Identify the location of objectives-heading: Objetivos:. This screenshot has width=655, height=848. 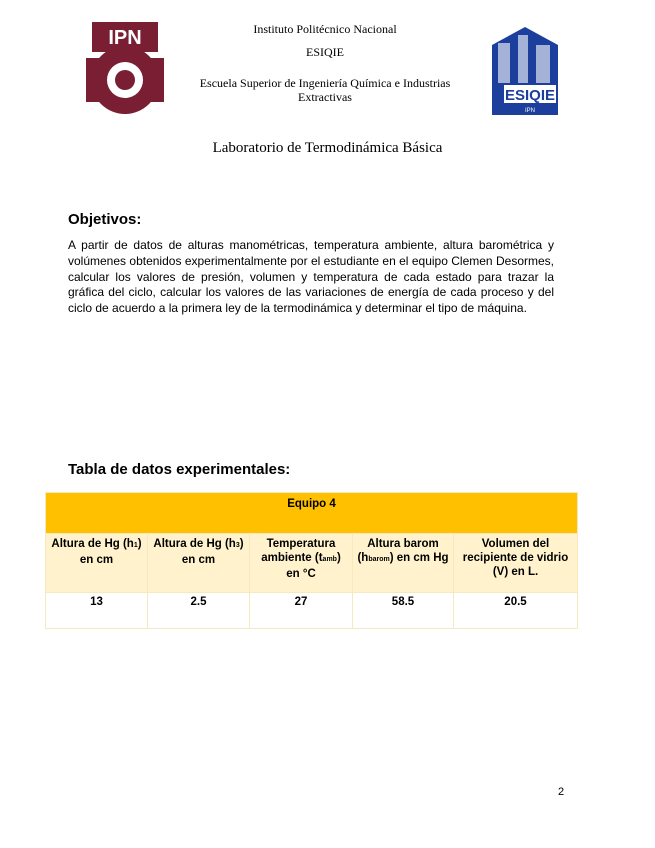
(105, 219).